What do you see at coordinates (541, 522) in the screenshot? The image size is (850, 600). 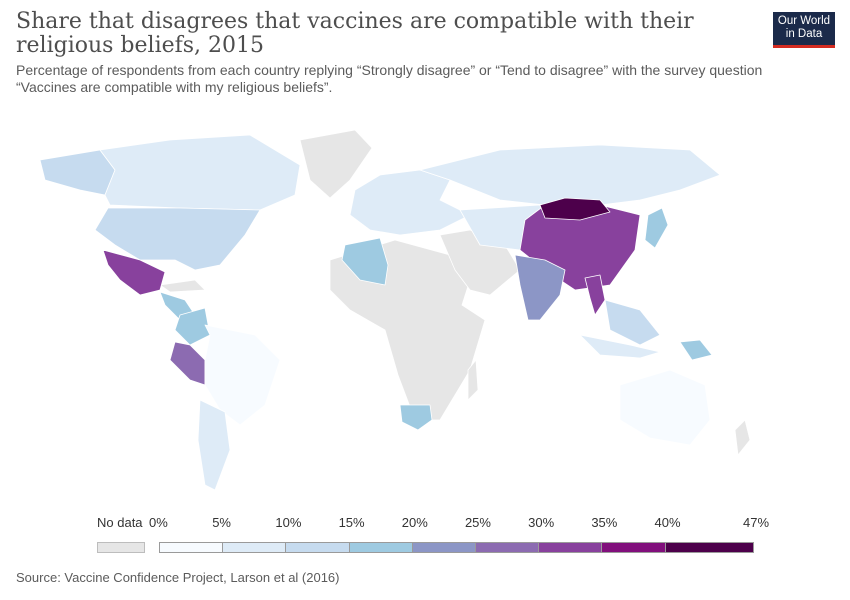 I see `legend-tick-label: 30%` at bounding box center [541, 522].